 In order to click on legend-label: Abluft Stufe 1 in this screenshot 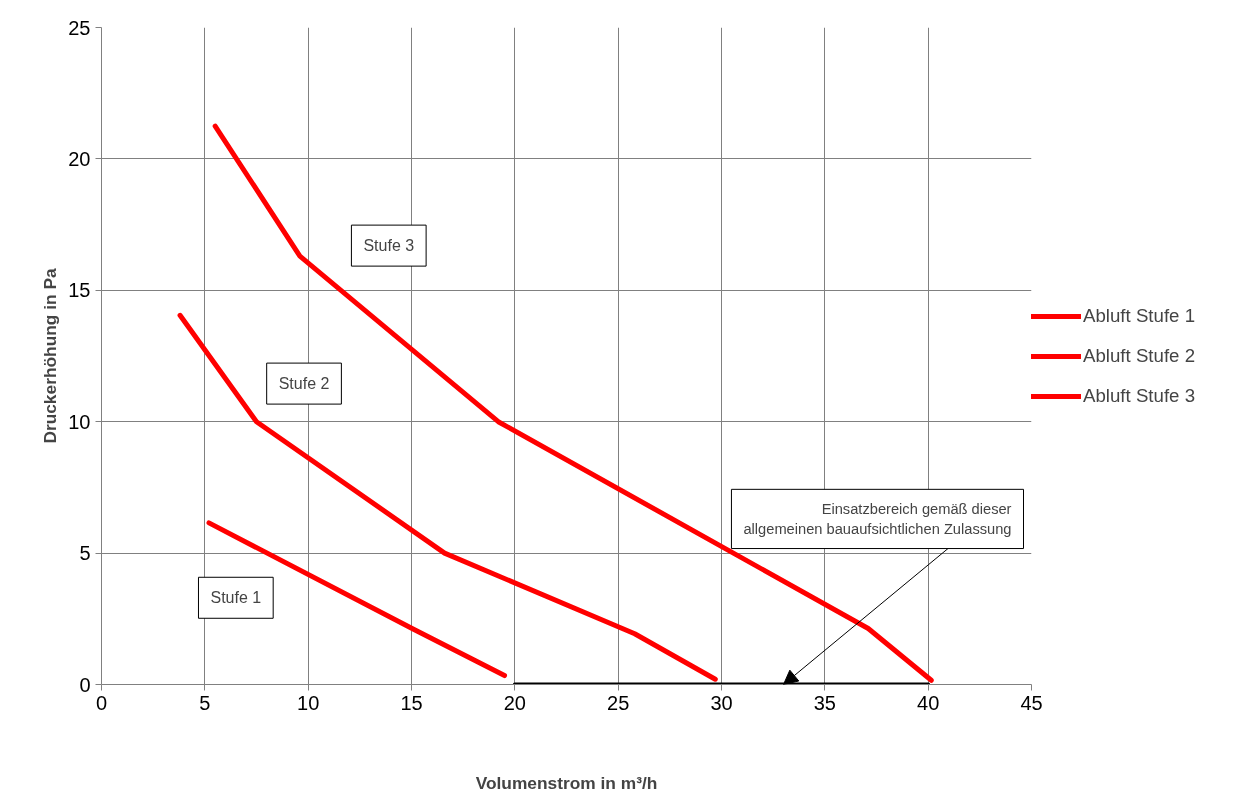, I will do `click(1139, 315)`.